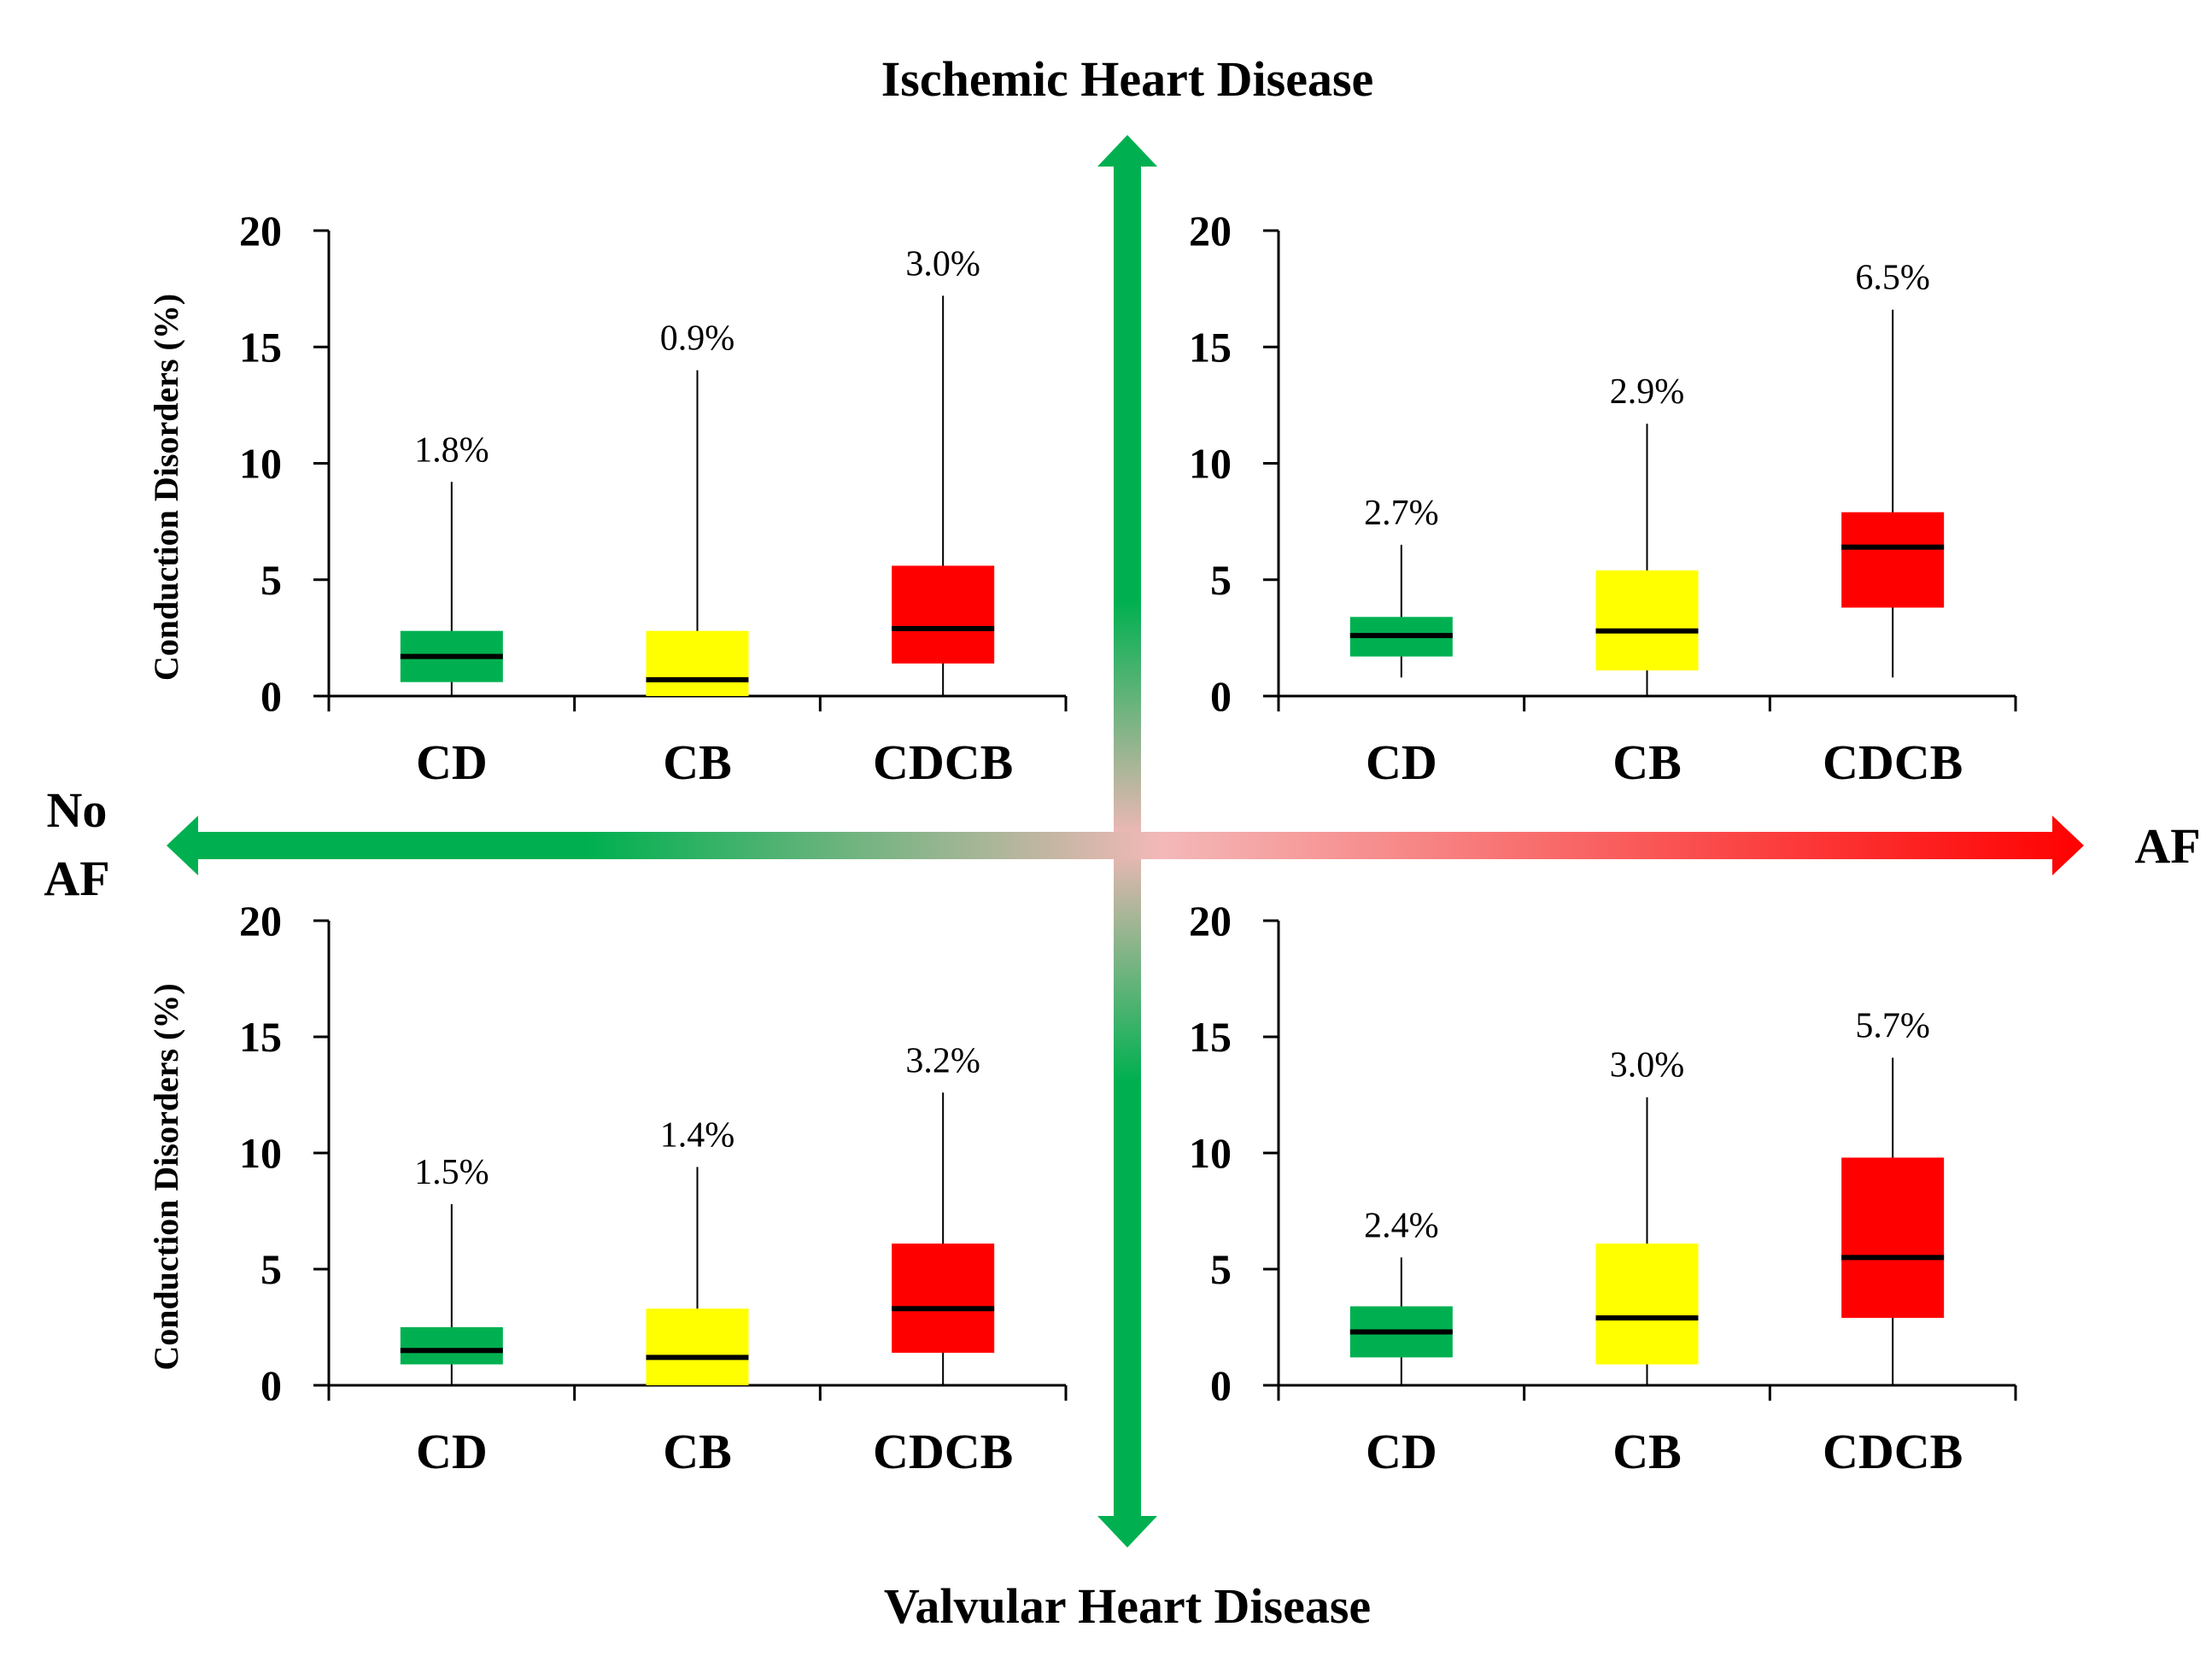 Image resolution: width=2212 pixels, height=1662 pixels. What do you see at coordinates (1401, 513) in the screenshot?
I see `value-label-cd: 2.7%` at bounding box center [1401, 513].